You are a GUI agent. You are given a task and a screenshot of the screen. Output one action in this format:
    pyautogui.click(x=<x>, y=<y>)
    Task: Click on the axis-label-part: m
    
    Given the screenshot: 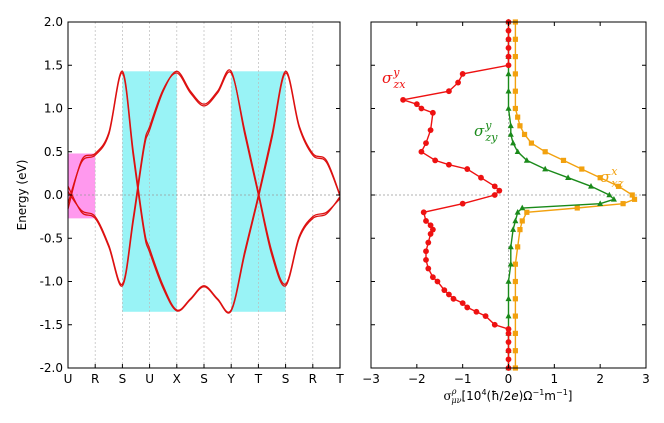 What is the action you would take?
    pyautogui.click(x=550, y=396)
    